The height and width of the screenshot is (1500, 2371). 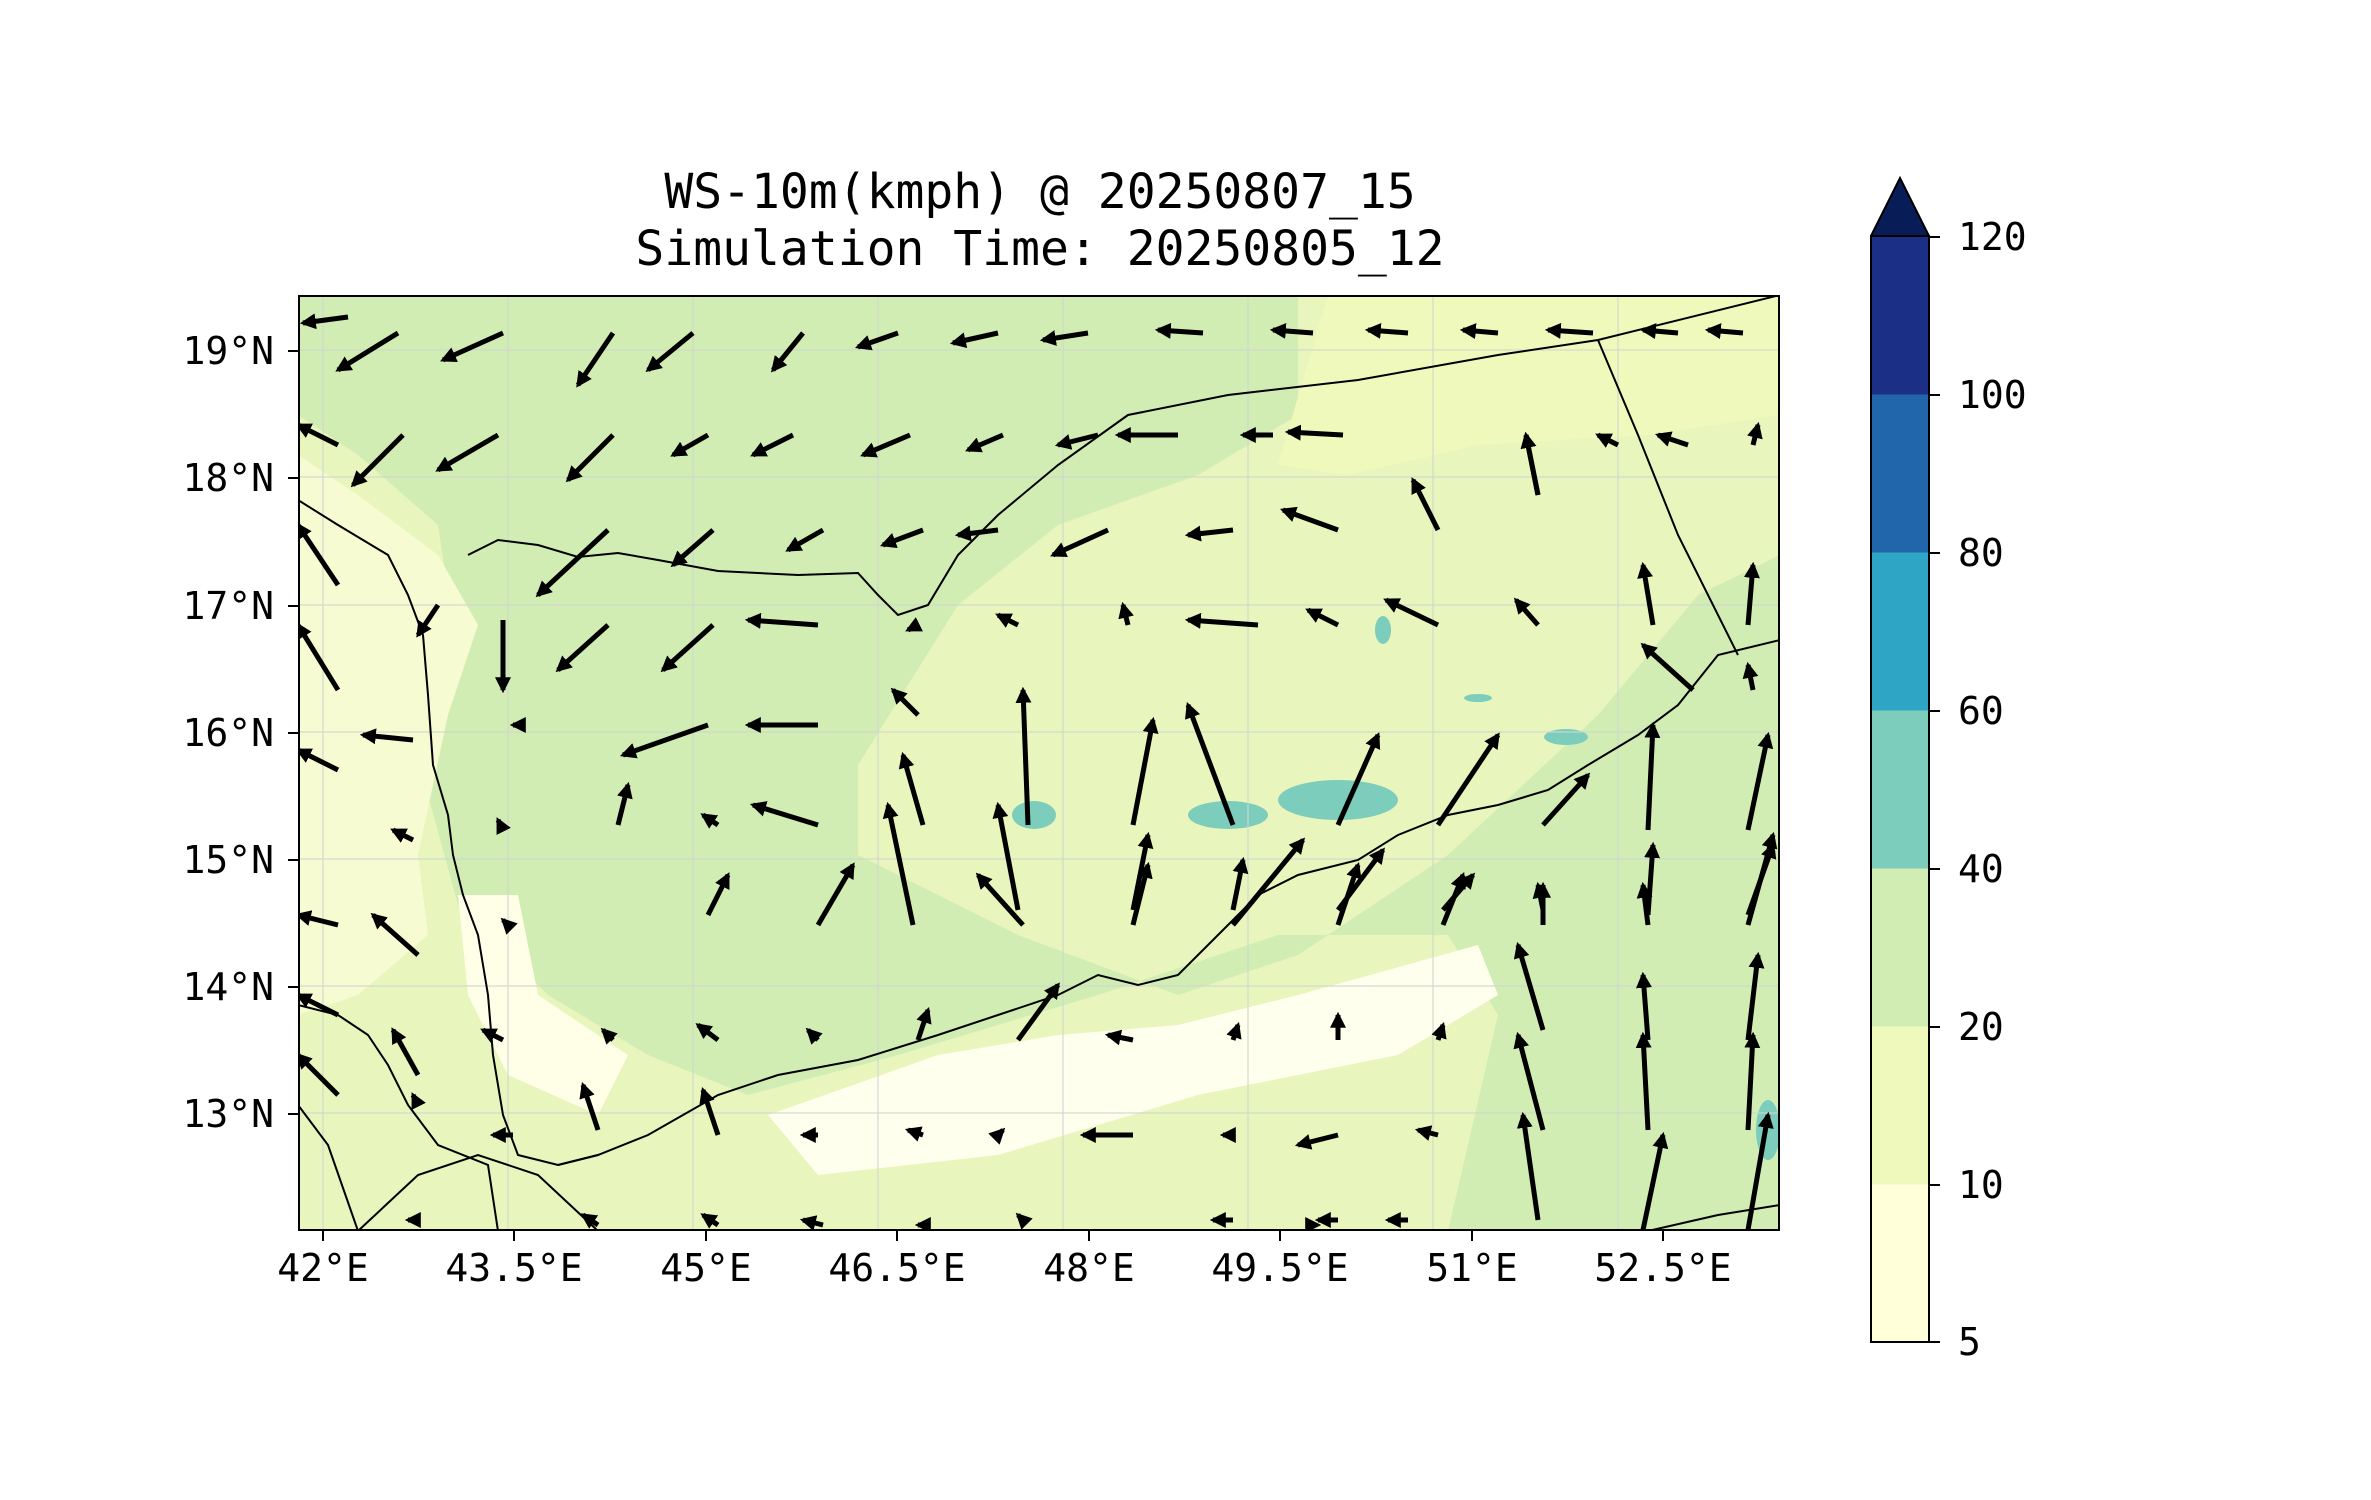 I want to click on colorbar-label: 60, so click(x=1981, y=711).